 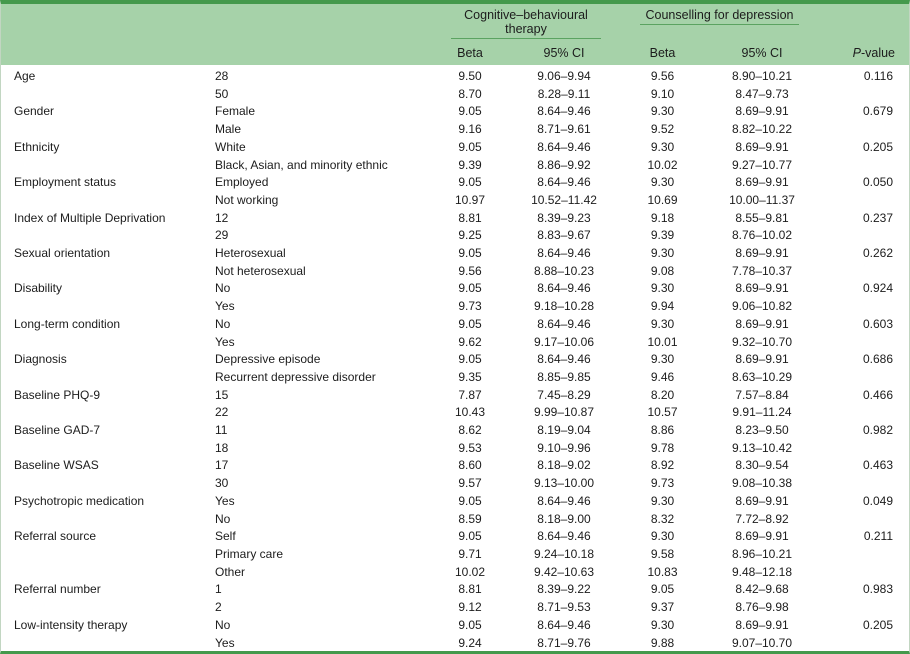 What do you see at coordinates (470, 465) in the screenshot?
I see `cbt-beta-value: 8.60` at bounding box center [470, 465].